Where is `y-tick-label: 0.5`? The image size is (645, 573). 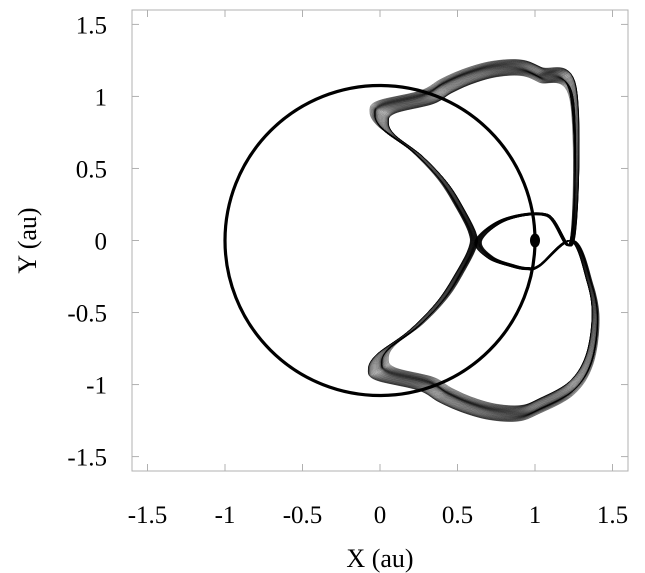 y-tick-label: 0.5 is located at coordinates (91, 169).